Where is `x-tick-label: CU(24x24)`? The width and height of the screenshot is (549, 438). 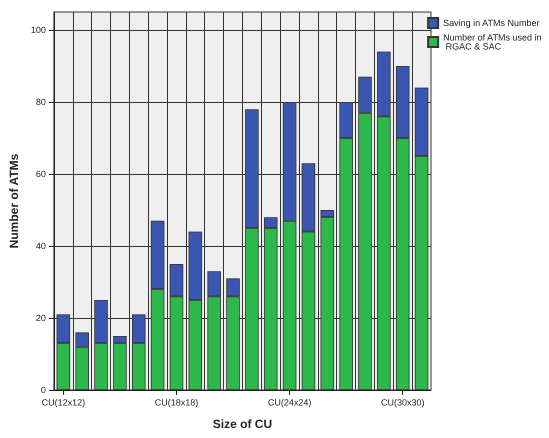 x-tick-label: CU(24x24) is located at coordinates (290, 403).